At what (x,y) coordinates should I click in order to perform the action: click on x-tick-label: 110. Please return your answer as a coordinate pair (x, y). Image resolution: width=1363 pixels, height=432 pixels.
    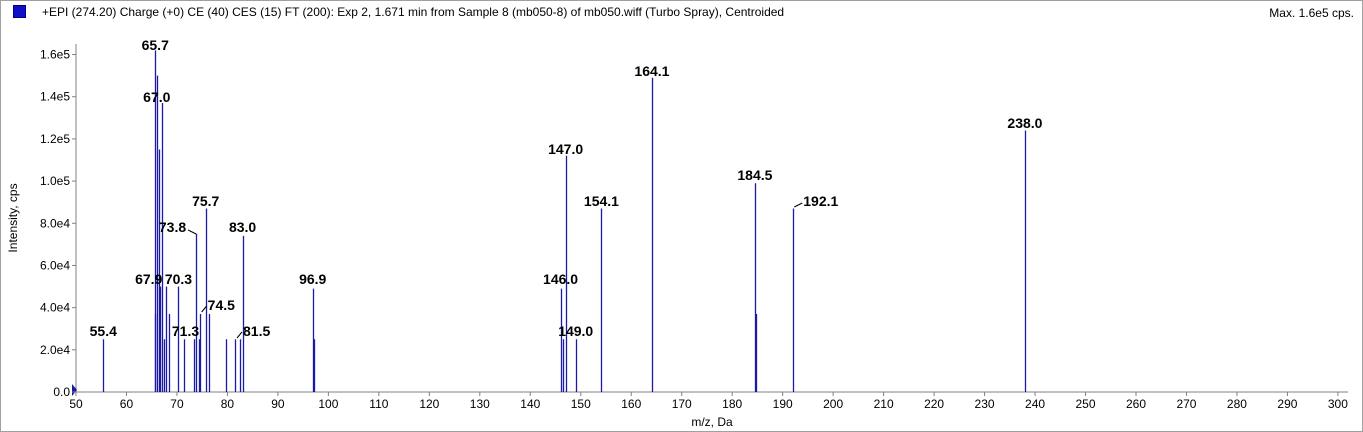
    Looking at the image, I should click on (378, 404).